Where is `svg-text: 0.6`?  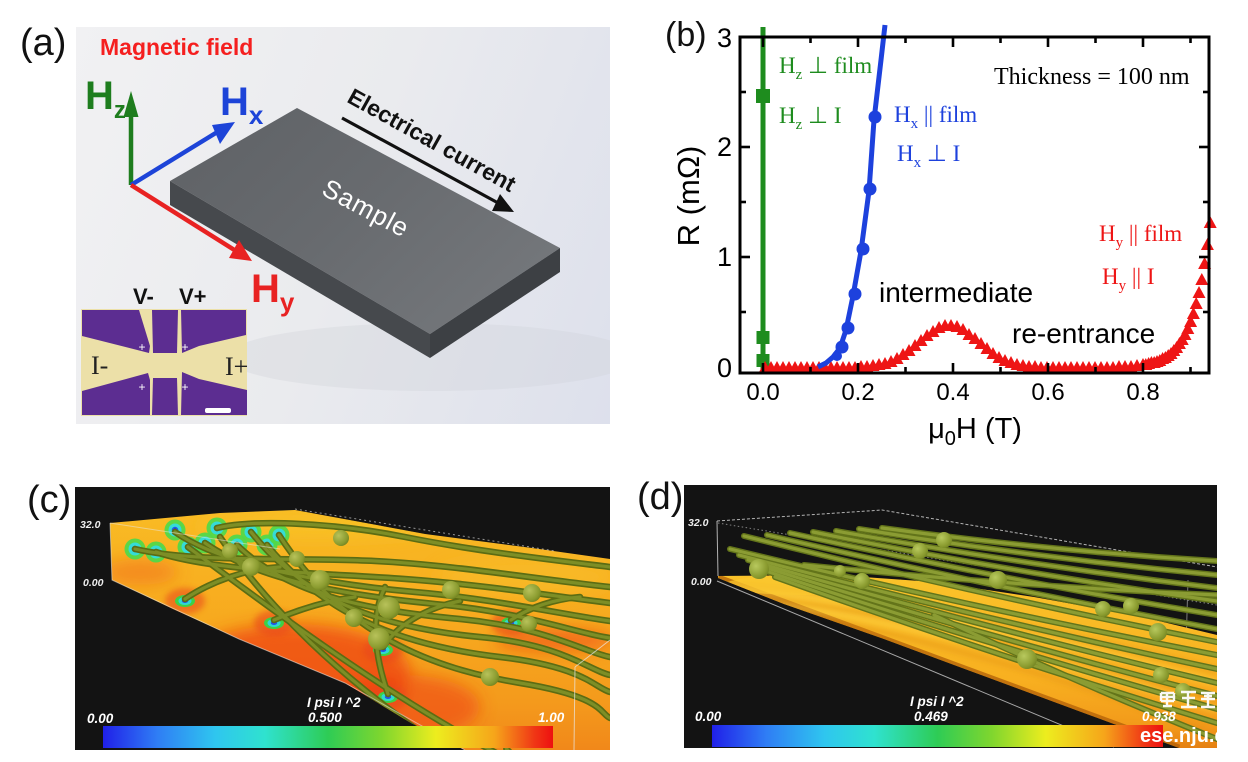
svg-text: 0.6 is located at coordinates (1047, 392).